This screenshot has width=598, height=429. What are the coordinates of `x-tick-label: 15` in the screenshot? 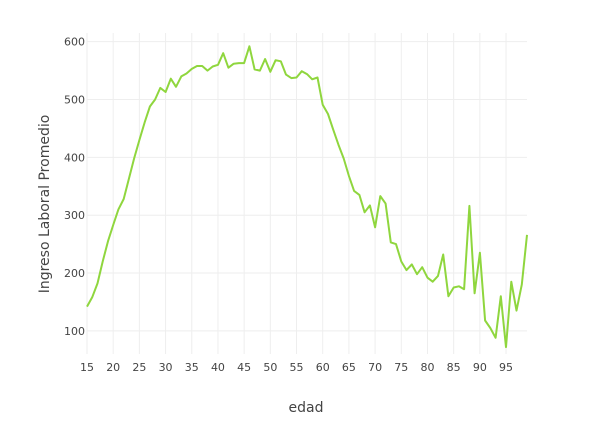 It's located at (87, 367).